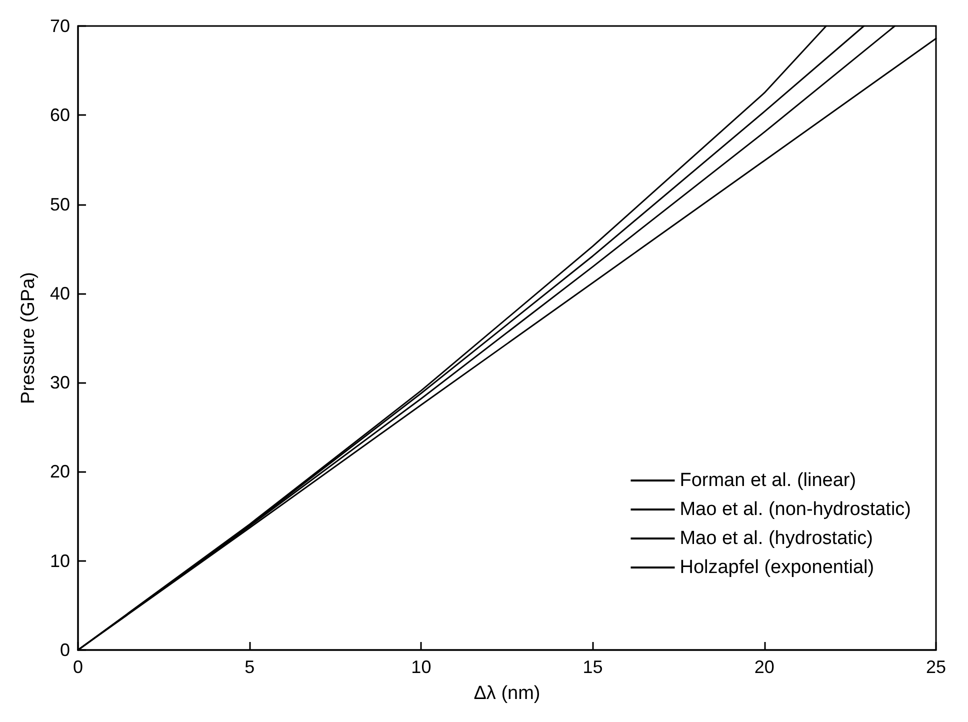  What do you see at coordinates (60, 204) in the screenshot?
I see `y-tick-label: 50` at bounding box center [60, 204].